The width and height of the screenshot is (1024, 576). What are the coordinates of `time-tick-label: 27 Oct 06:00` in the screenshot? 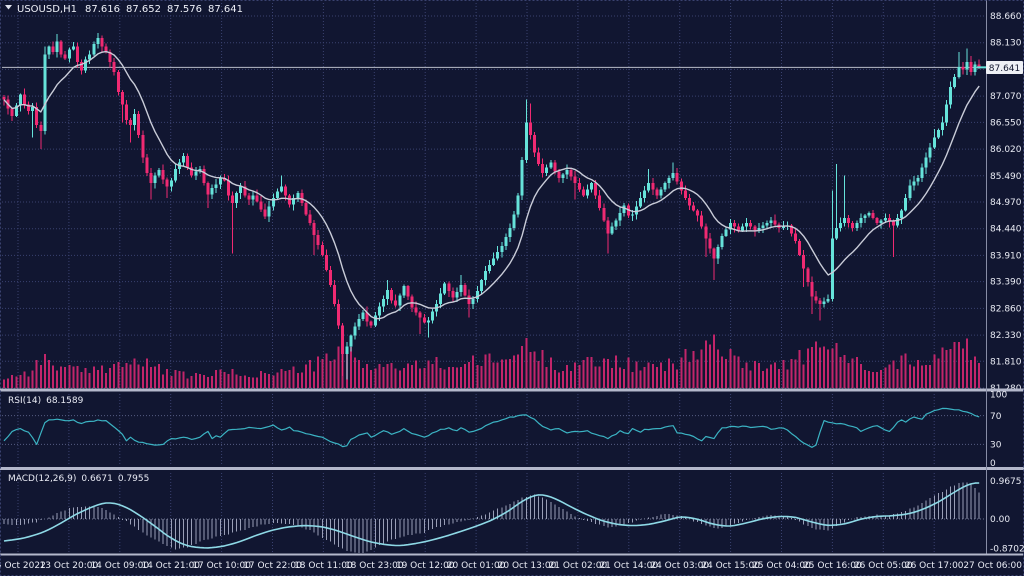 It's located at (992, 566).